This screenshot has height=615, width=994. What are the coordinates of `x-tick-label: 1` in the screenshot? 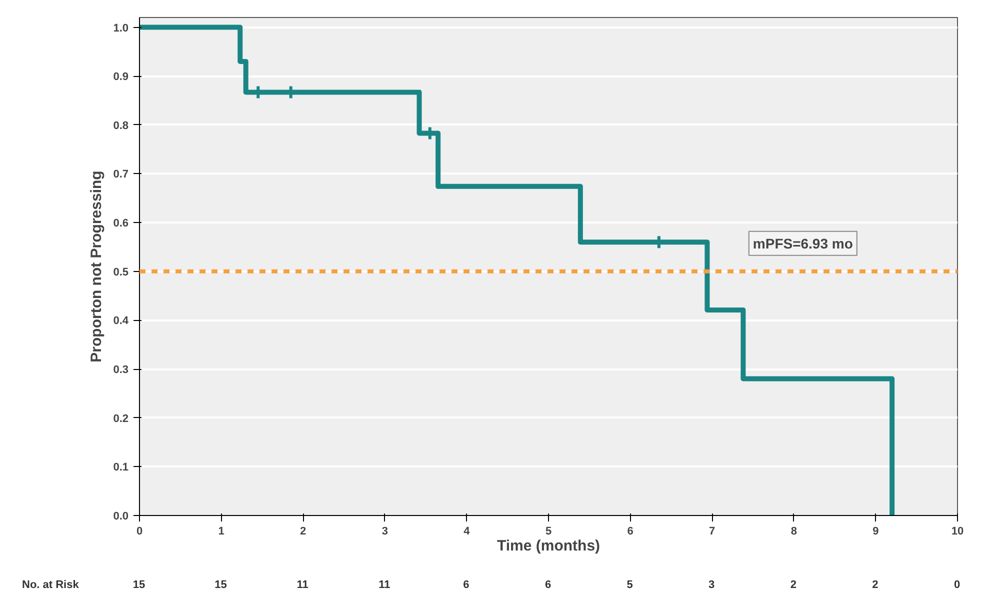 It's located at (221, 532).